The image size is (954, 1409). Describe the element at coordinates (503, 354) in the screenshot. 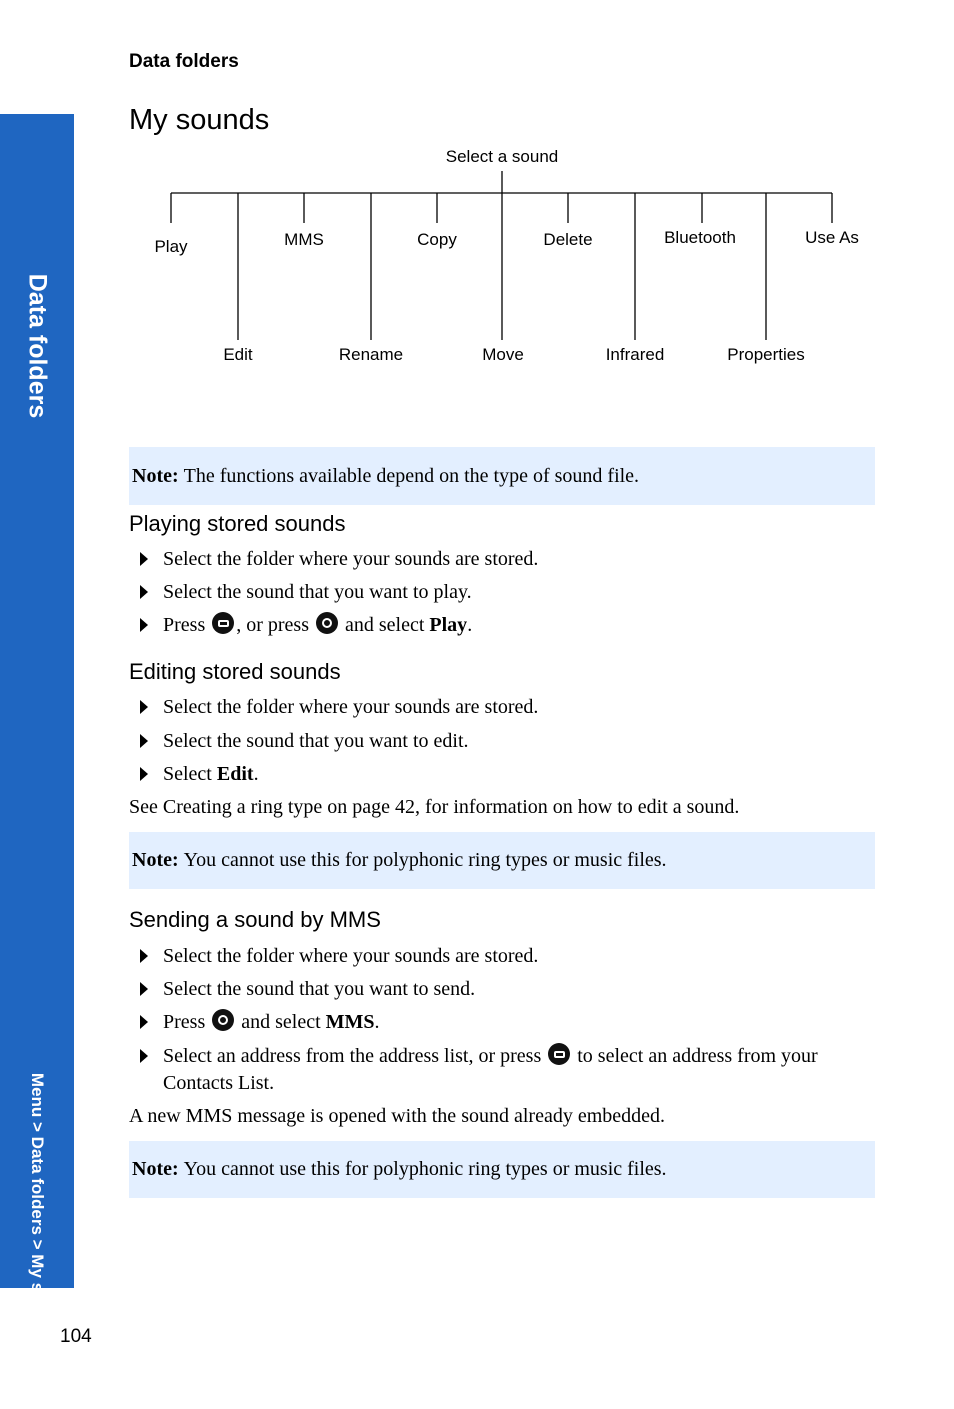

I see `tree-item-move: Move` at that location.